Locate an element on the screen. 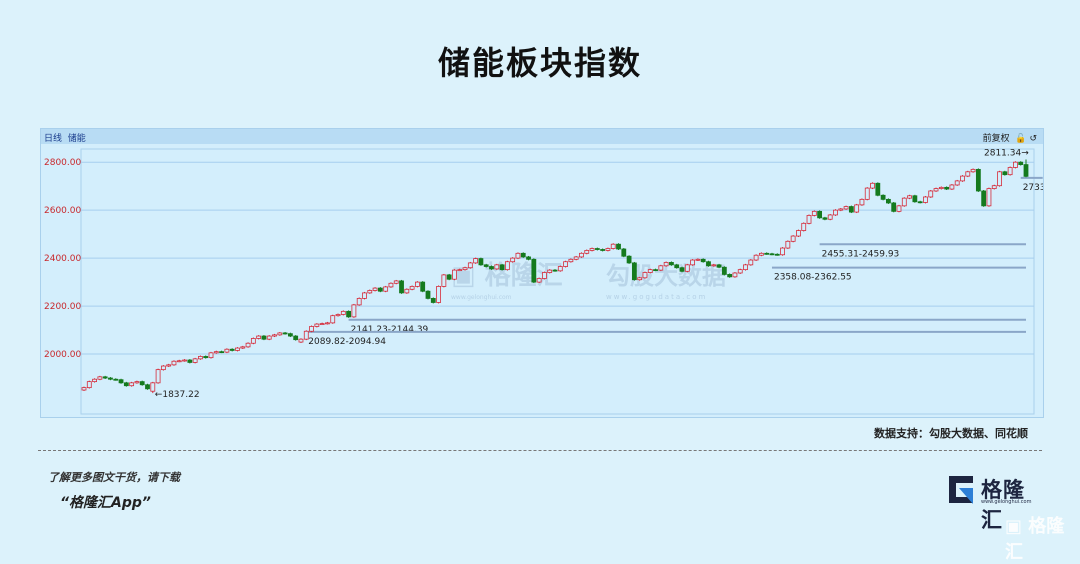 Image resolution: width=1080 pixels, height=564 pixels. data-source: 数据支持：勾股大数据、同花顺 is located at coordinates (951, 433).